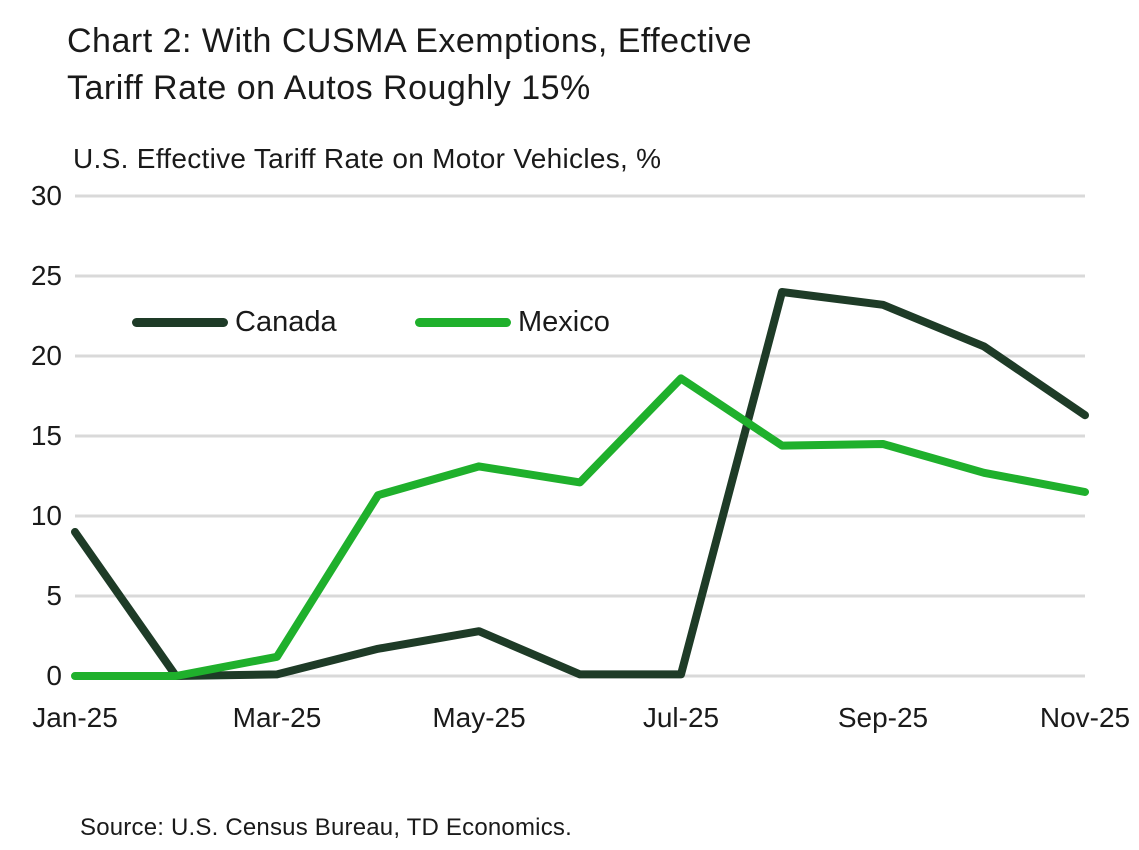 The height and width of the screenshot is (850, 1139). I want to click on x-tick-label: Mar-25, so click(277, 717).